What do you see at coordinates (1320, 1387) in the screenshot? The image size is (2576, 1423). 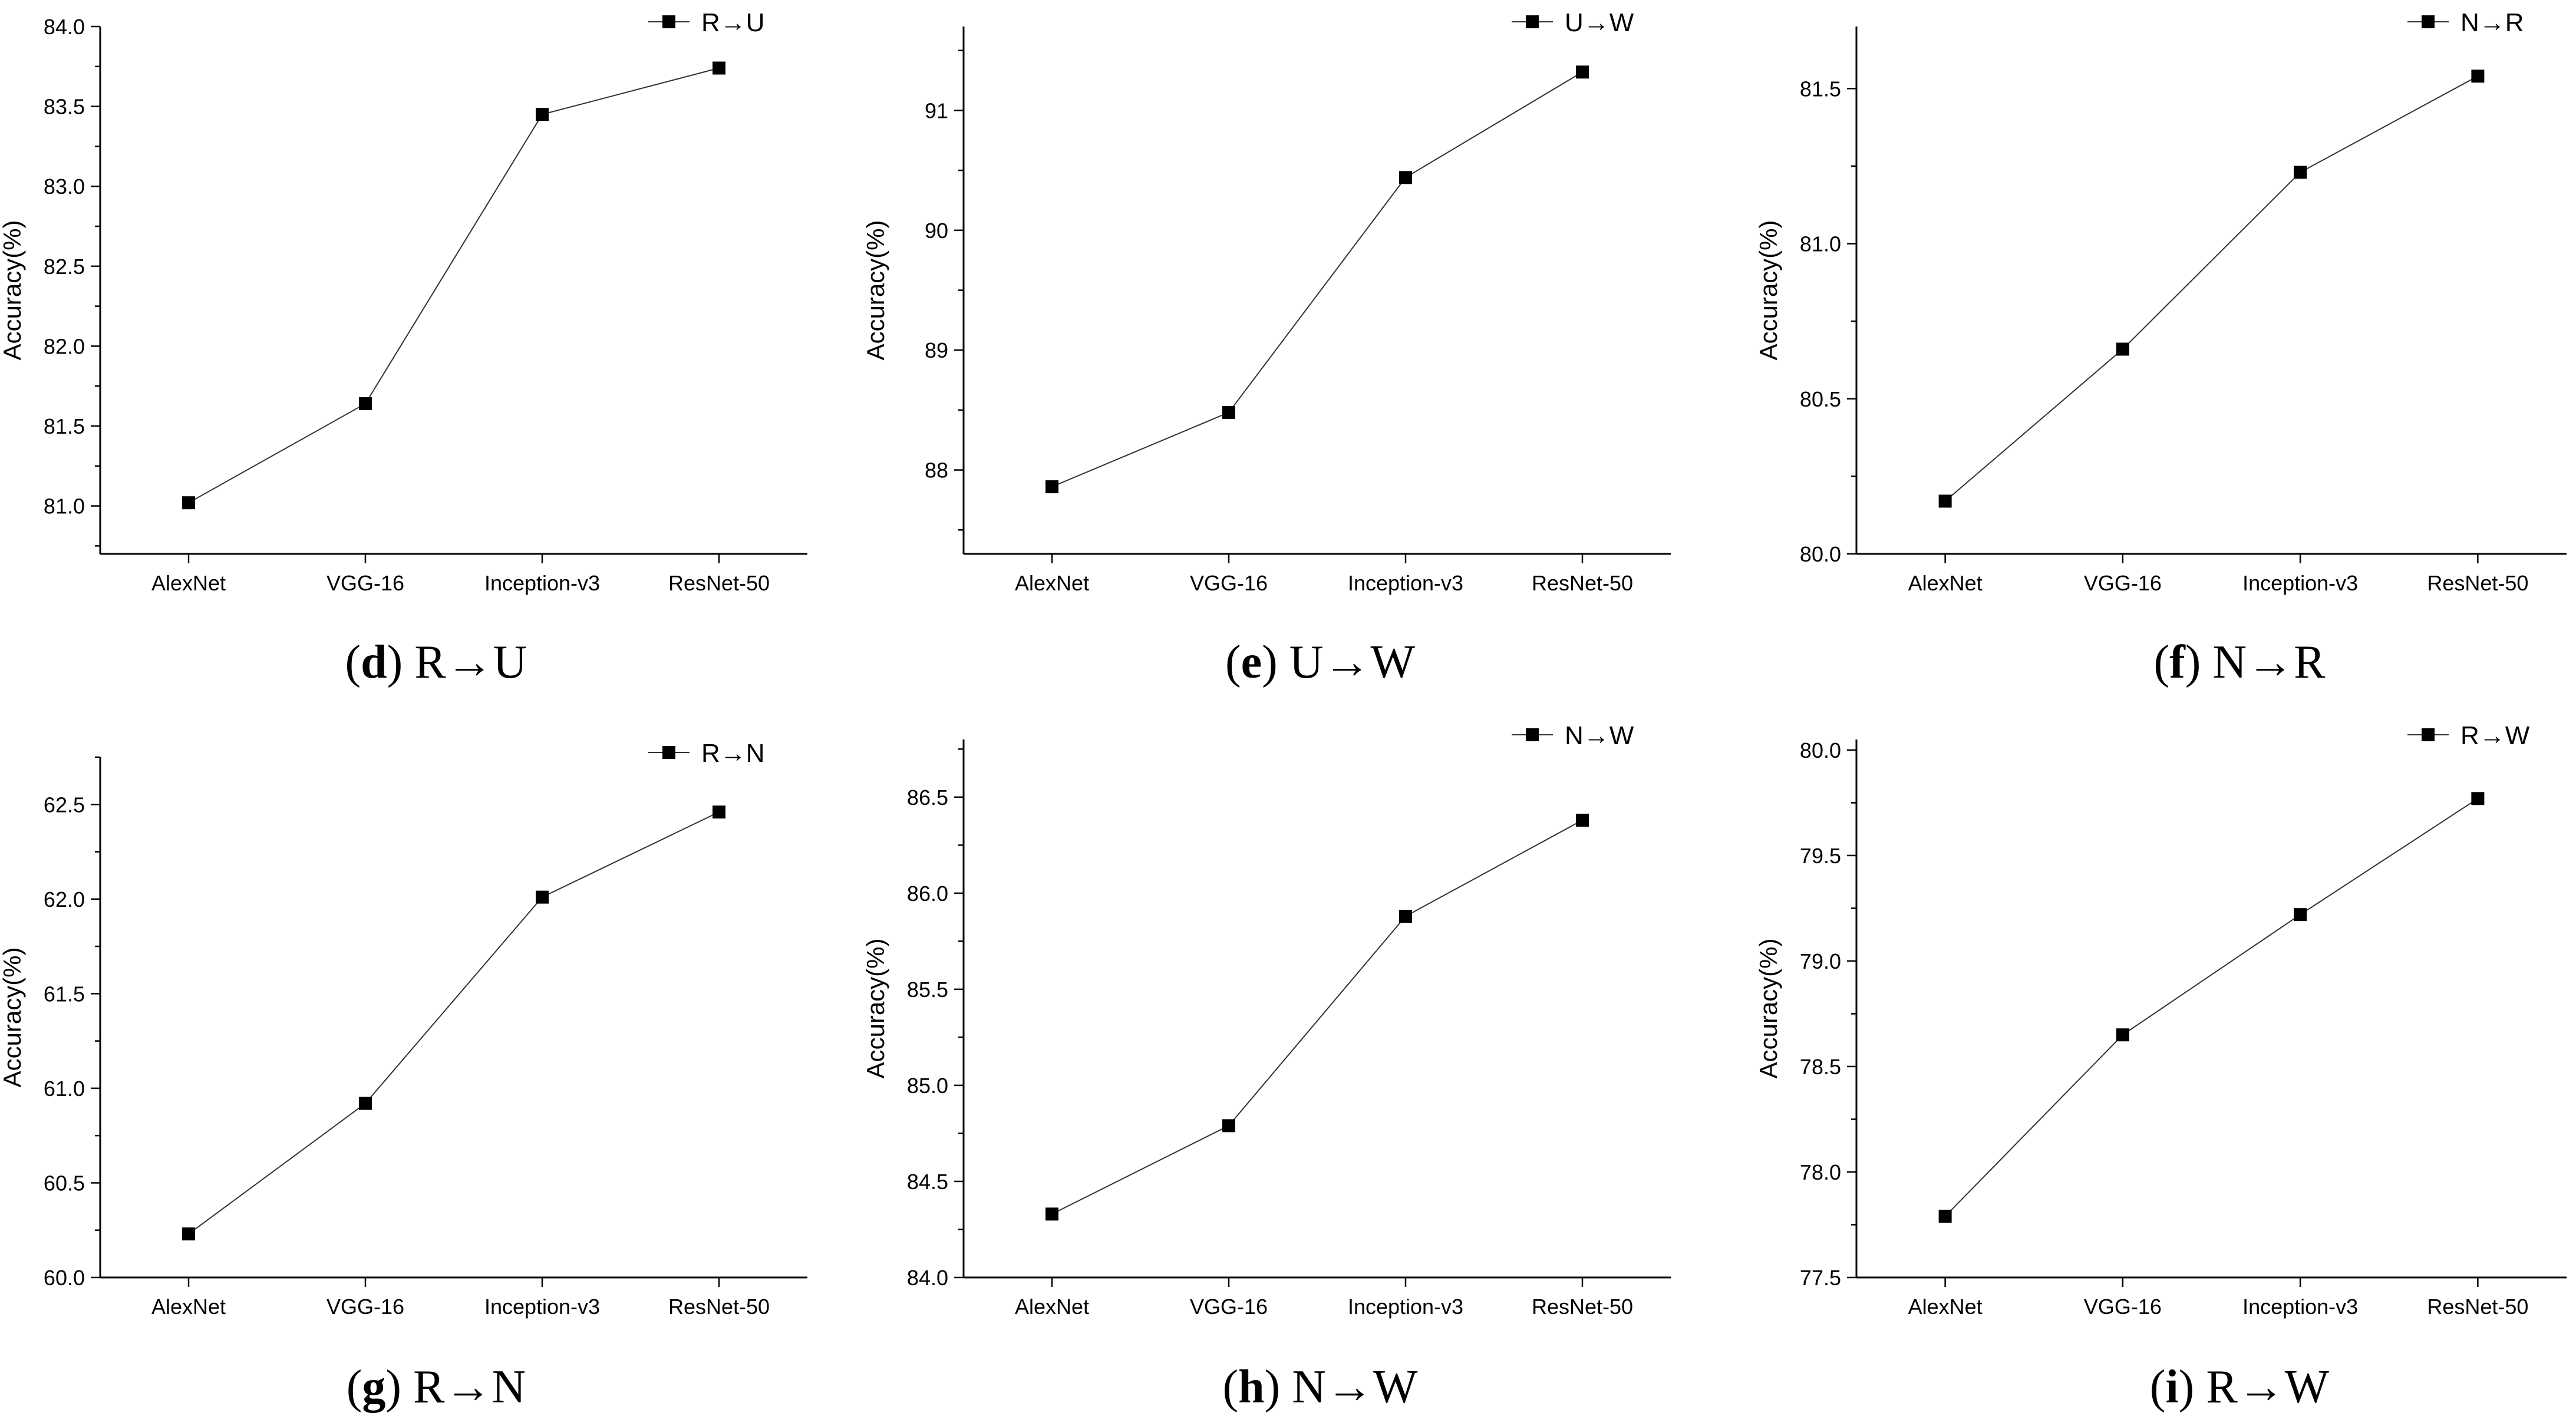 I see `panel-caption: (h) N→W` at bounding box center [1320, 1387].